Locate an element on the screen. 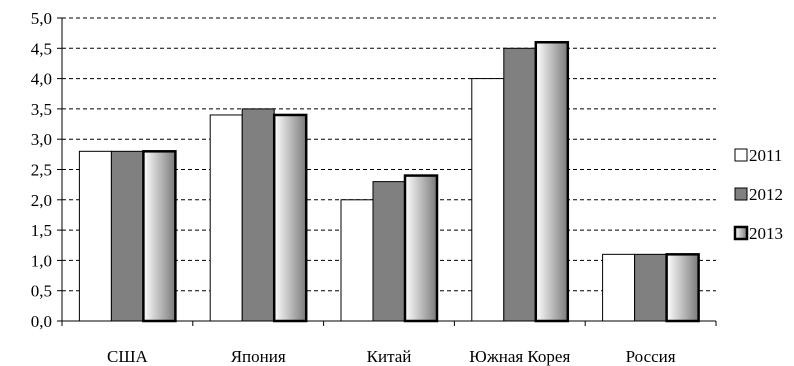 This screenshot has height=366, width=794. legend-label-2013: 2013 is located at coordinates (766, 233).